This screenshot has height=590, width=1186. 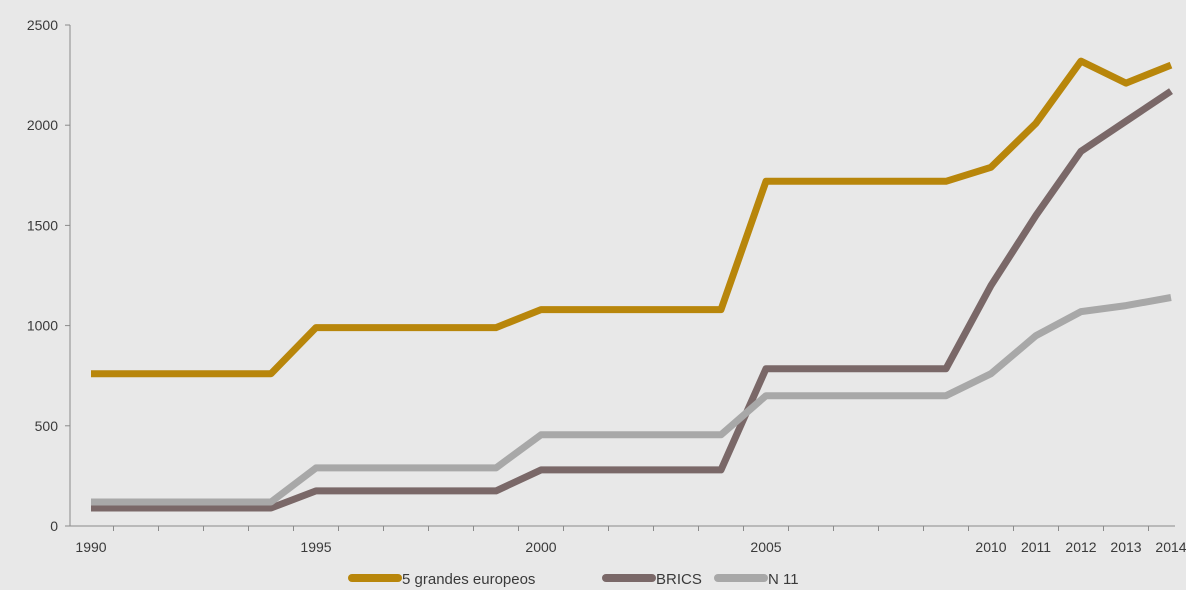 I want to click on legend-label: BRICS, so click(x=679, y=579).